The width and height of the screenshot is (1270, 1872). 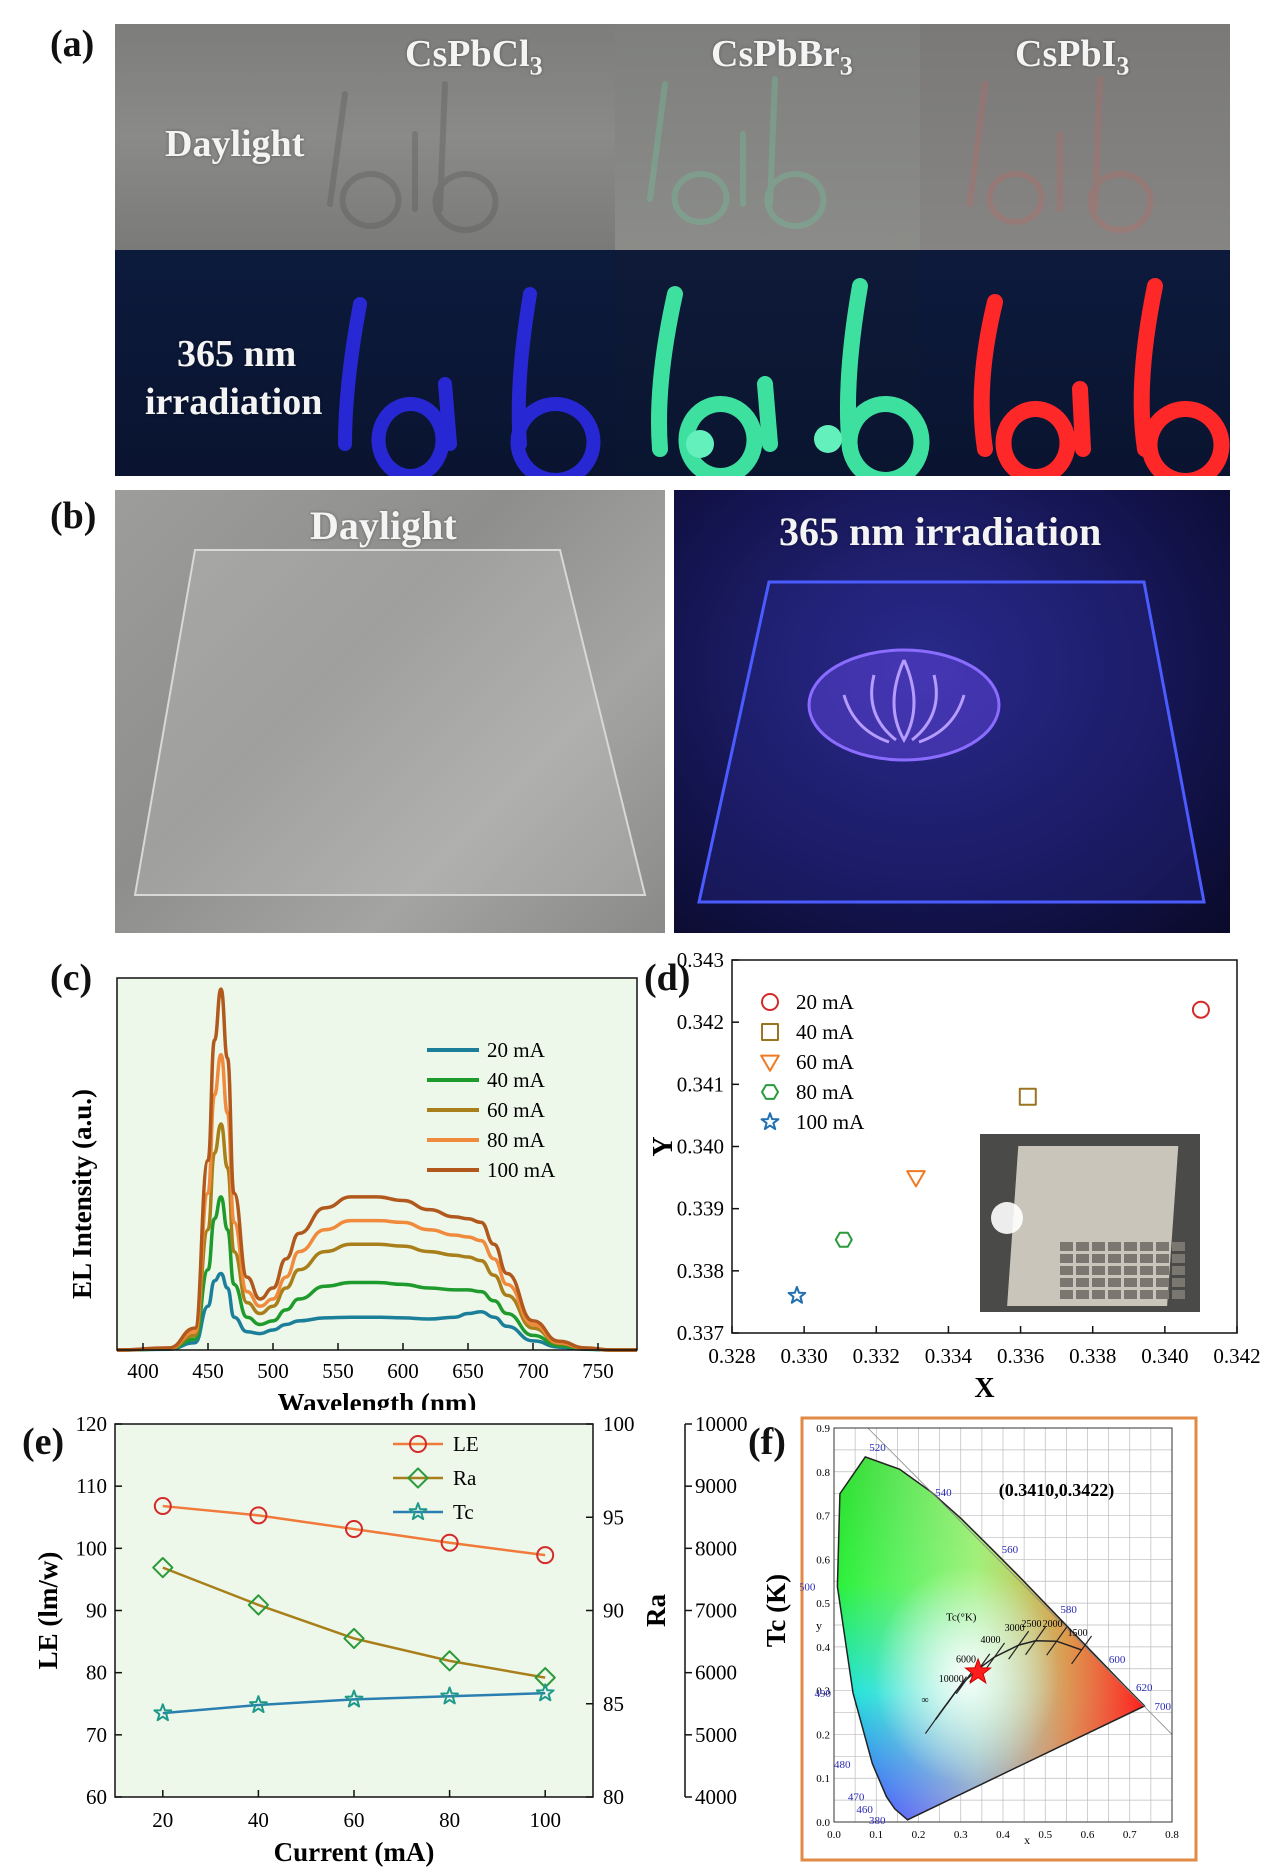 I want to click on x-axis-label: Current (mA), so click(x=354, y=1852).